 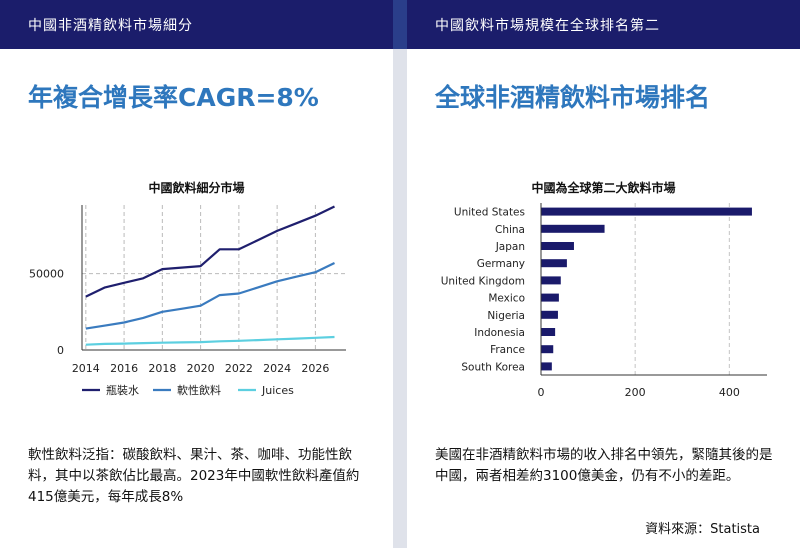 I want to click on x-tick-label: 400, so click(x=729, y=392).